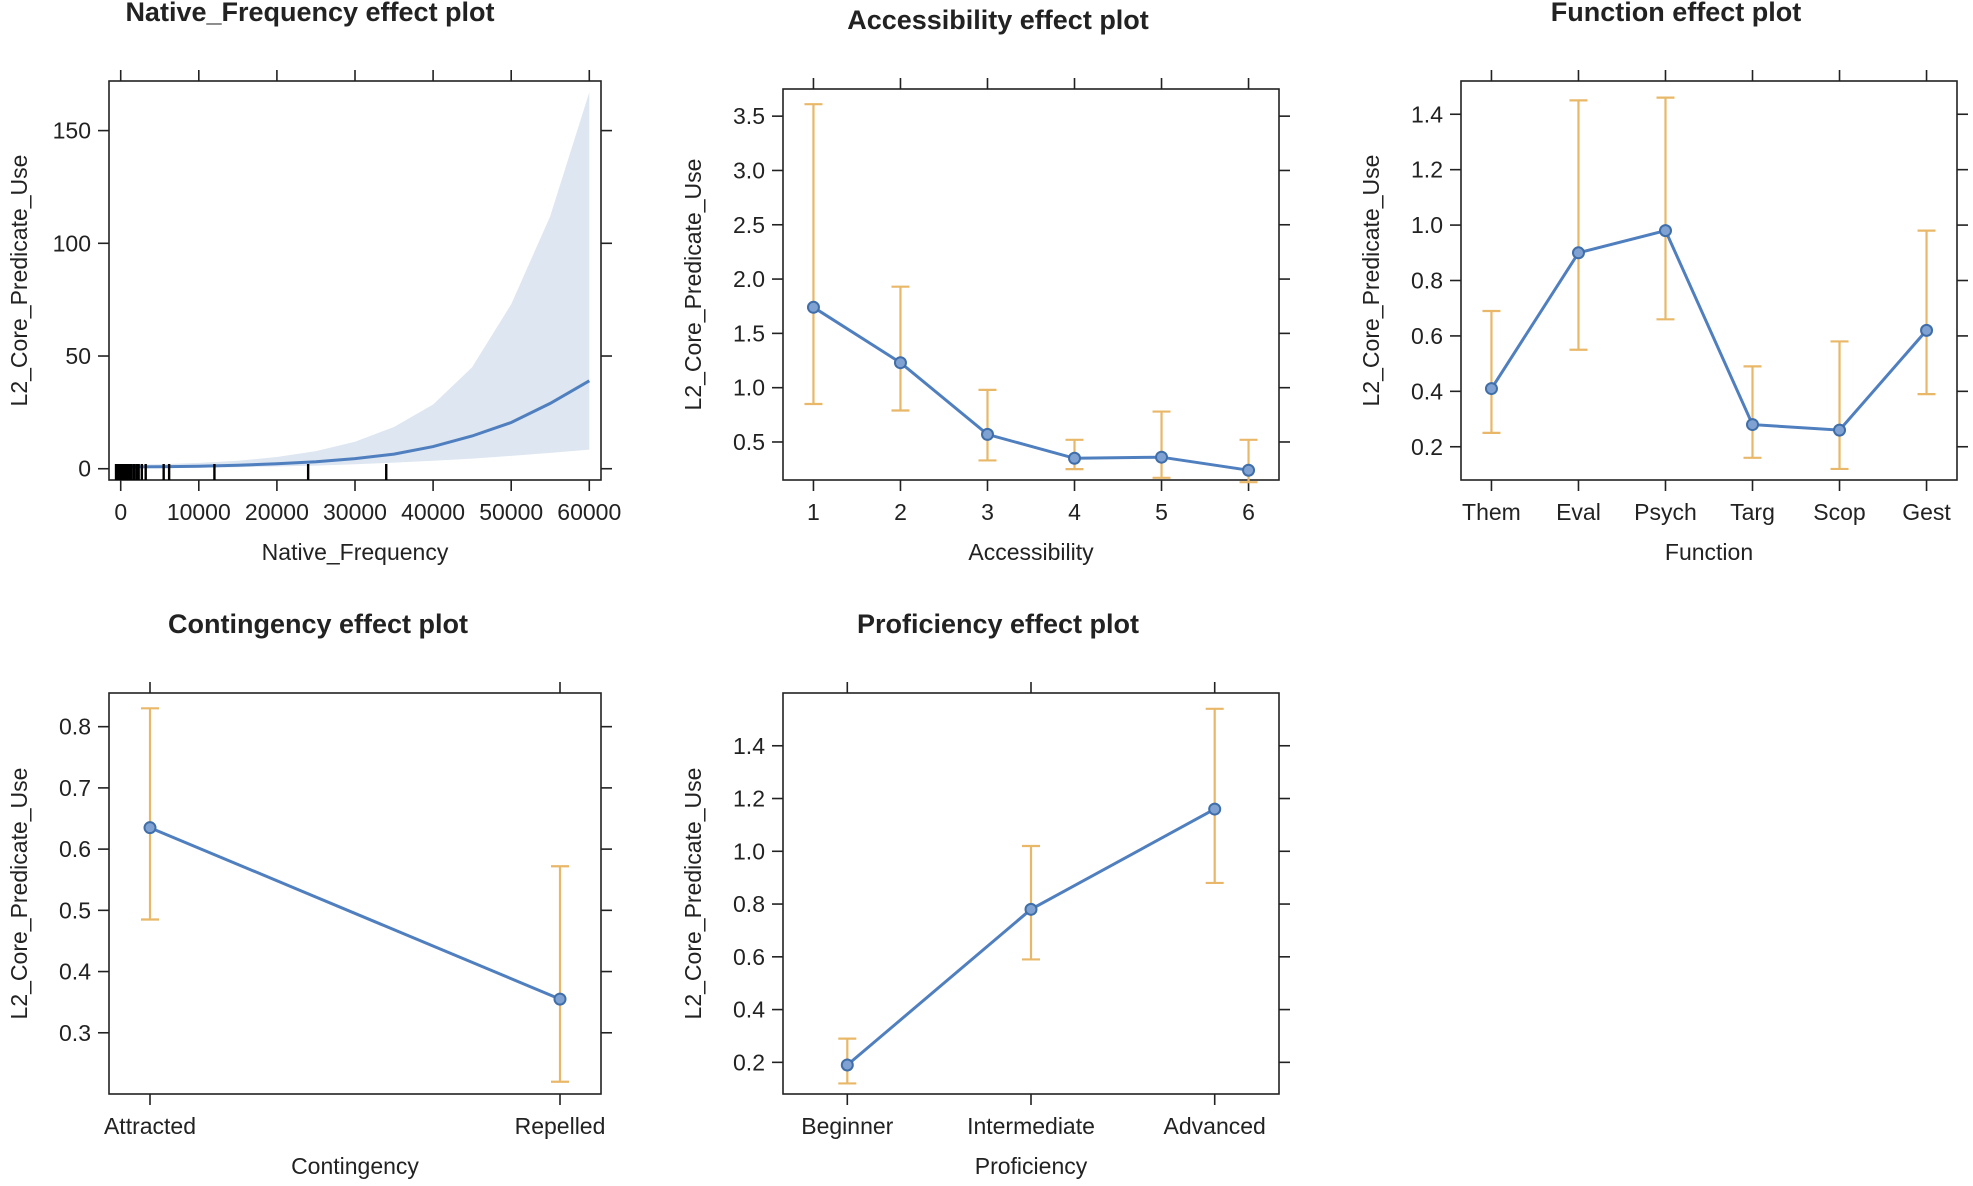 The height and width of the screenshot is (1186, 1973). What do you see at coordinates (1074, 512) in the screenshot?
I see `x-tick-label: 4` at bounding box center [1074, 512].